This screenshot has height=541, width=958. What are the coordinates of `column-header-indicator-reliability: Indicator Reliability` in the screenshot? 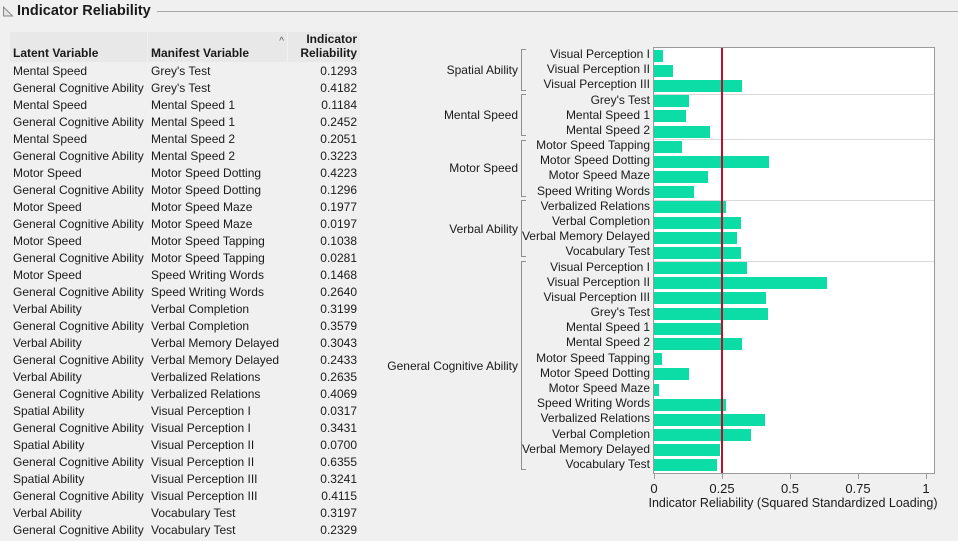 It's located at (324, 47).